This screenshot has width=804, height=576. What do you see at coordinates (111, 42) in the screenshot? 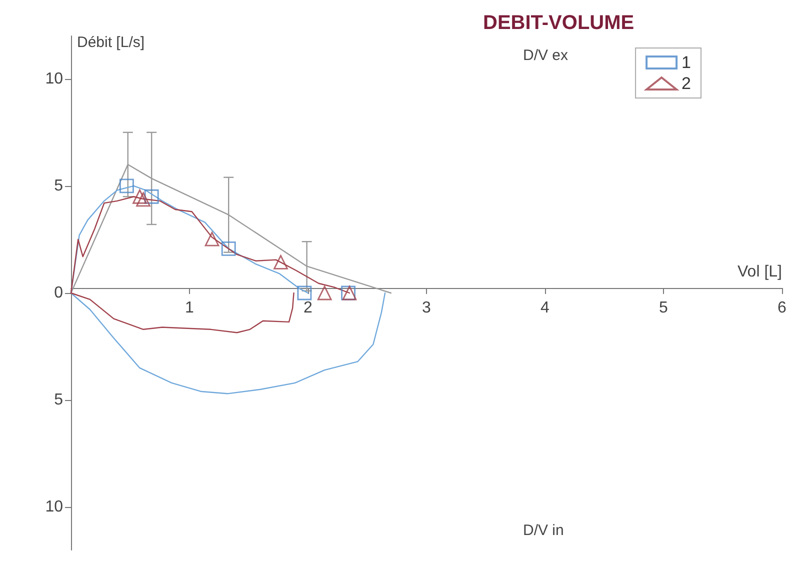
I see `y-axis-title: Débit [L/s]` at bounding box center [111, 42].